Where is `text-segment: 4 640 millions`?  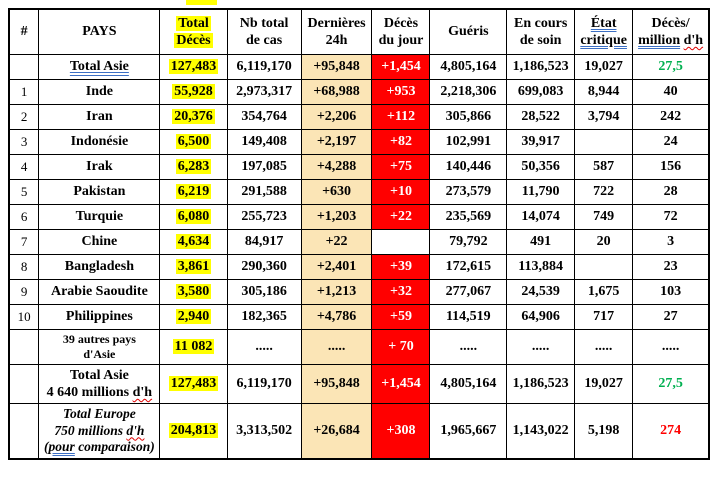
text-segment: 4 640 millions is located at coordinates (89, 392).